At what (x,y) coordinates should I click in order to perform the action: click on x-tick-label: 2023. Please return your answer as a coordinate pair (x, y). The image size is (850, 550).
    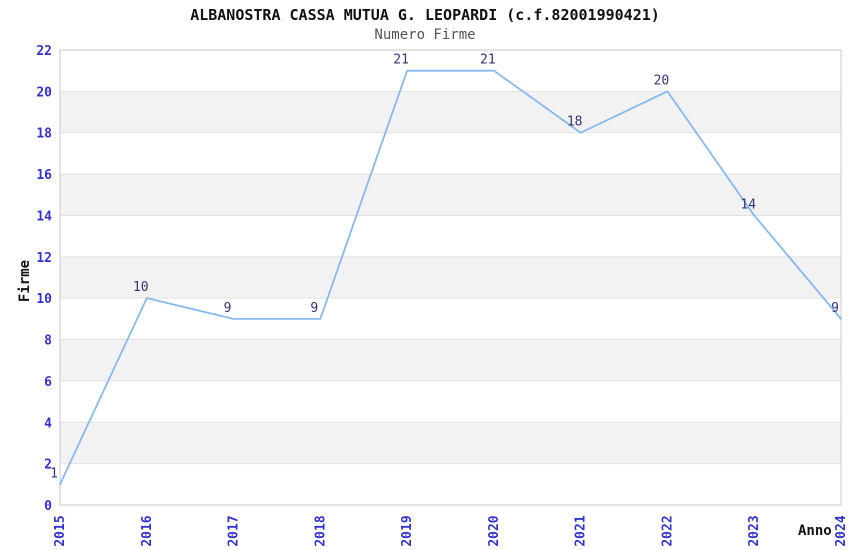
    Looking at the image, I should click on (754, 530).